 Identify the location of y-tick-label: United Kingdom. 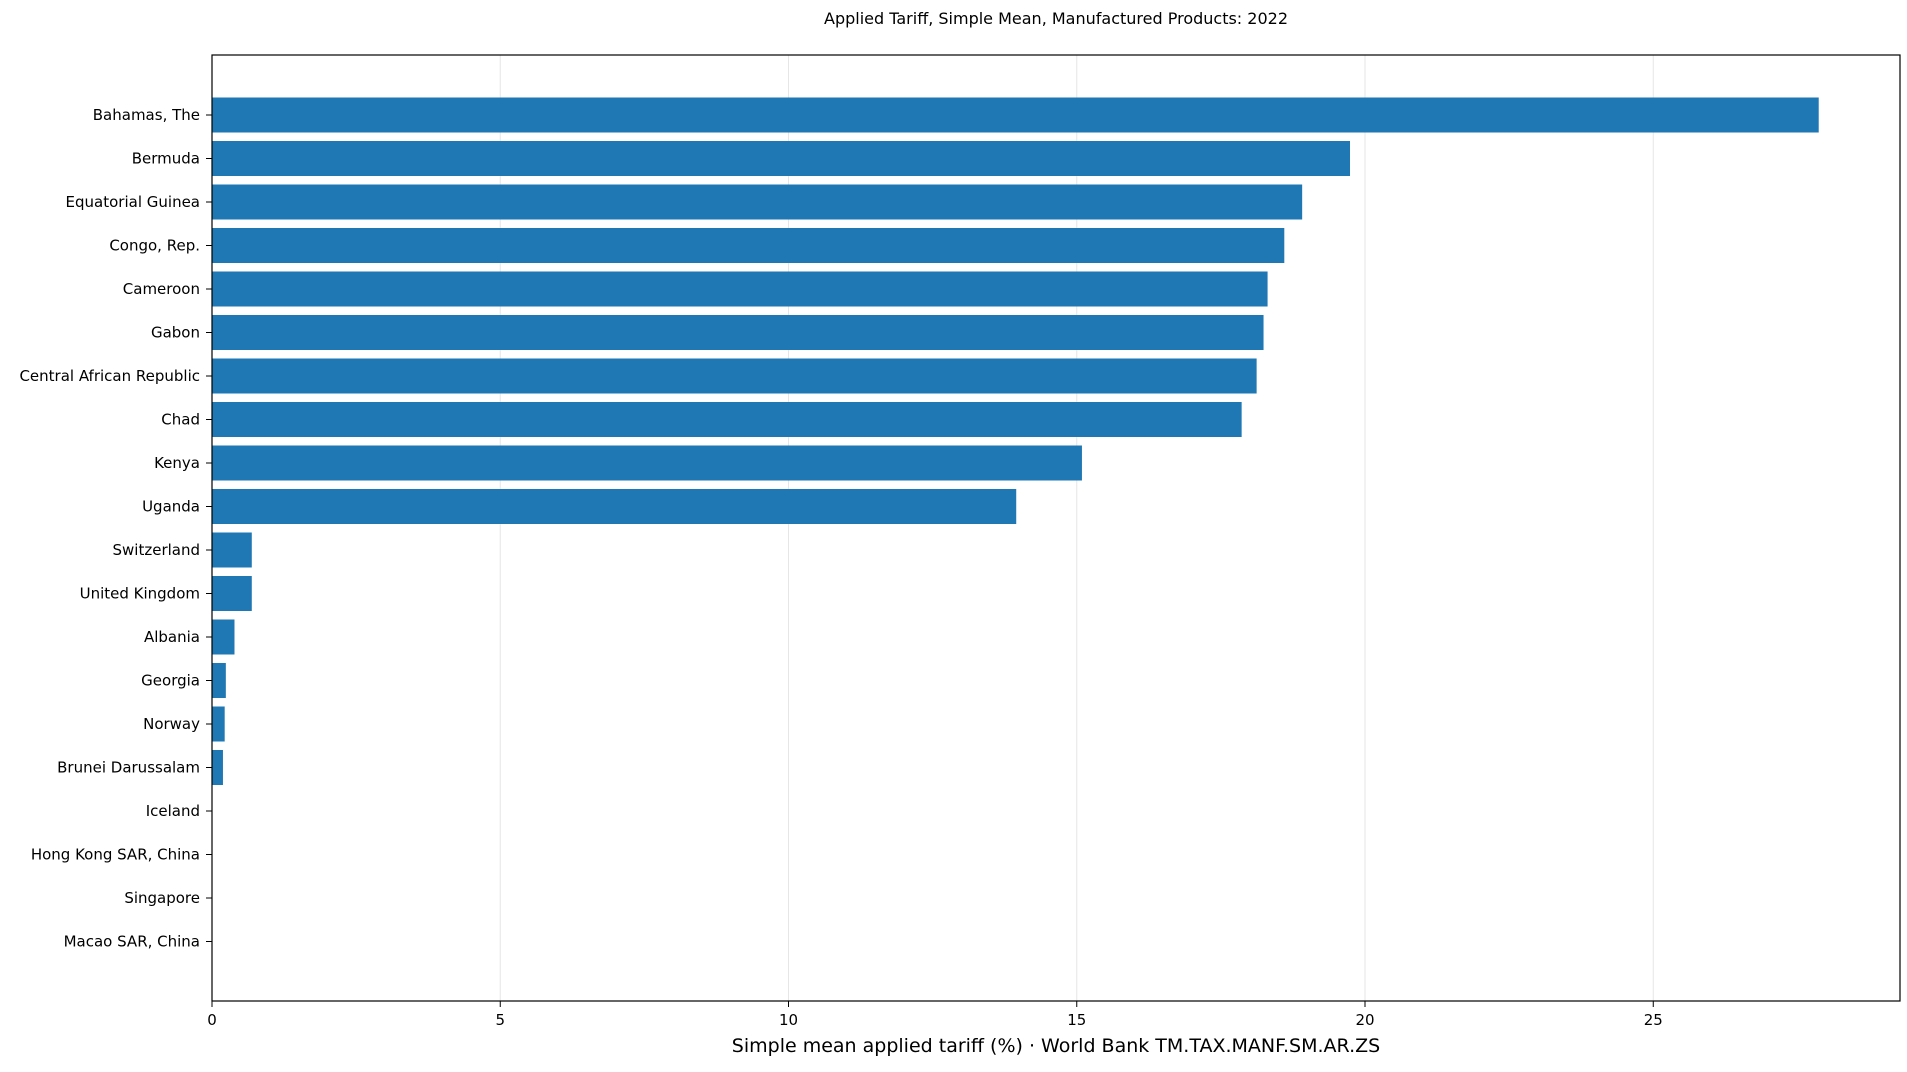
(140, 594).